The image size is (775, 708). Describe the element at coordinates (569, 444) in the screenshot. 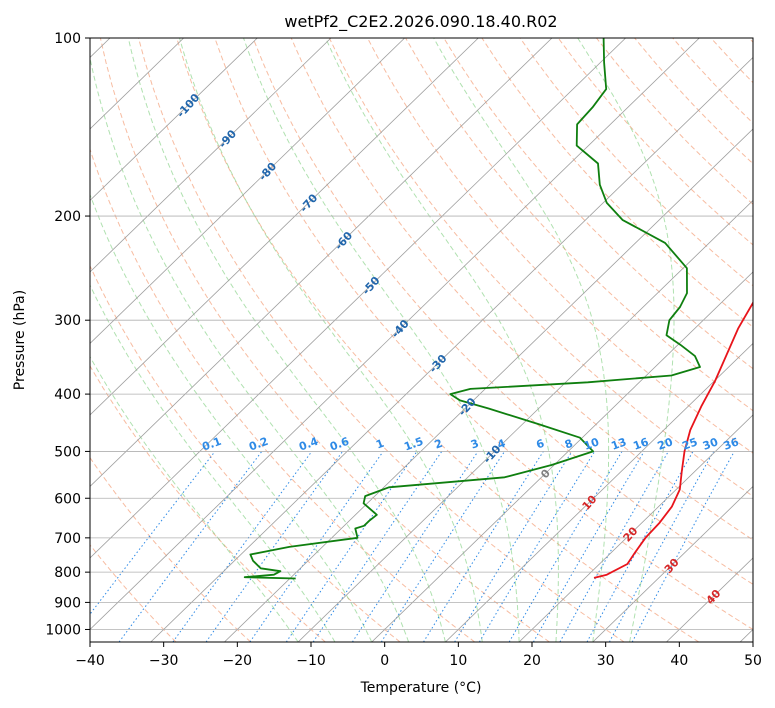

I see `mixing-ratio-label: 8` at that location.